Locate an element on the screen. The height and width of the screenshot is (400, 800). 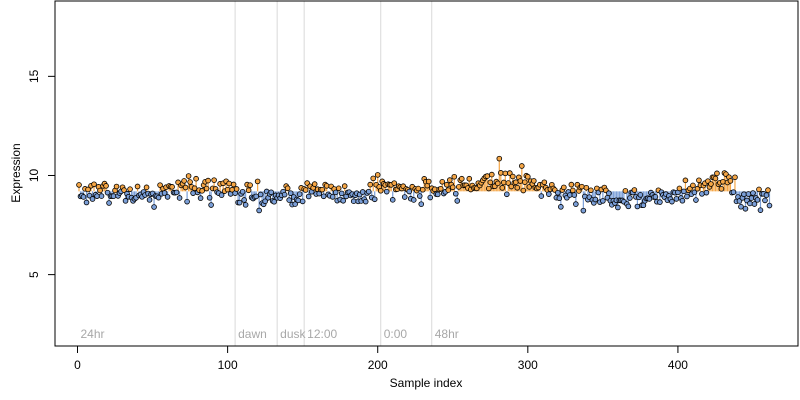
segment-label: dusk is located at coordinates (293, 334).